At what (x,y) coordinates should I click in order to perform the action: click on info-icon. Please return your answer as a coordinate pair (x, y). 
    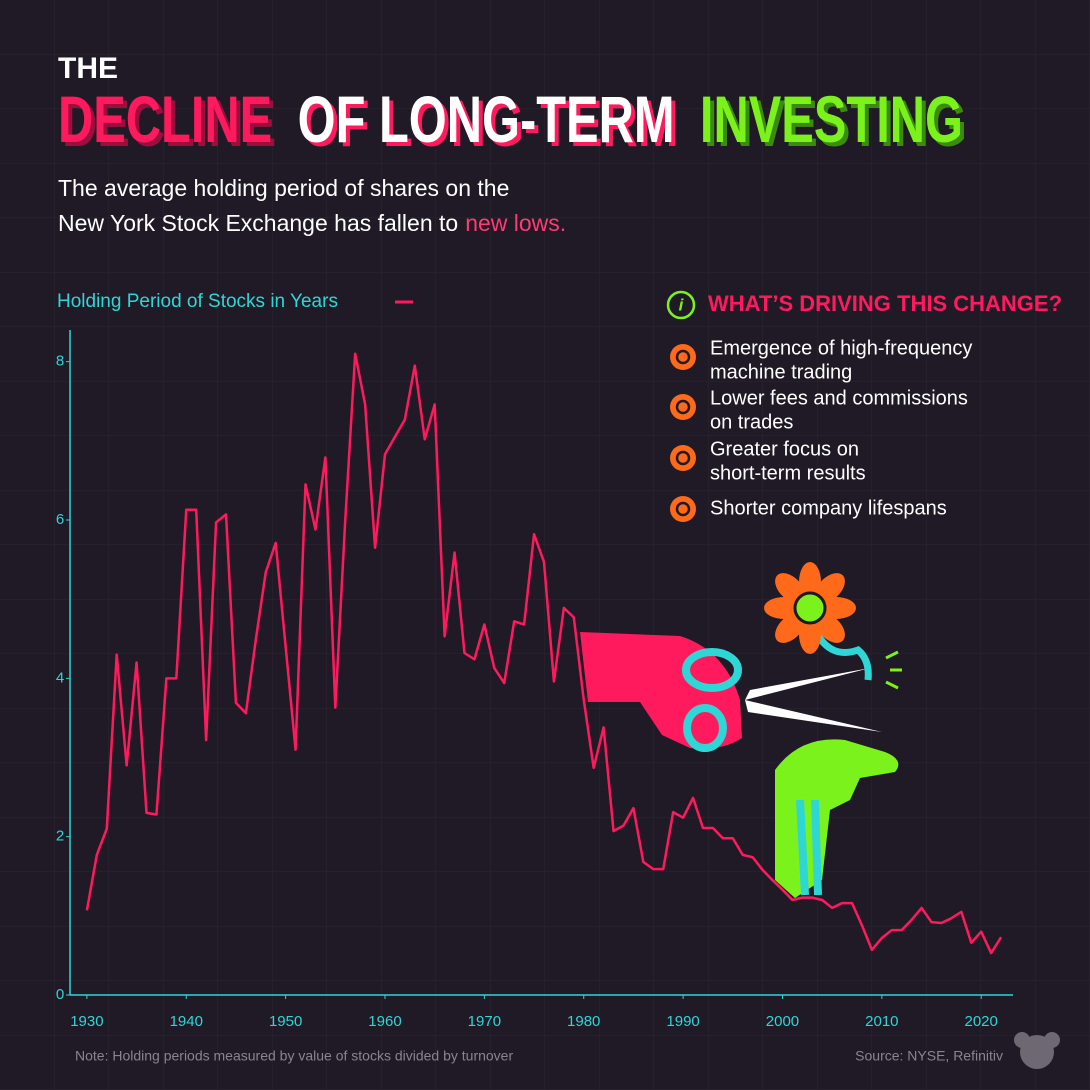
    Looking at the image, I should click on (681, 305).